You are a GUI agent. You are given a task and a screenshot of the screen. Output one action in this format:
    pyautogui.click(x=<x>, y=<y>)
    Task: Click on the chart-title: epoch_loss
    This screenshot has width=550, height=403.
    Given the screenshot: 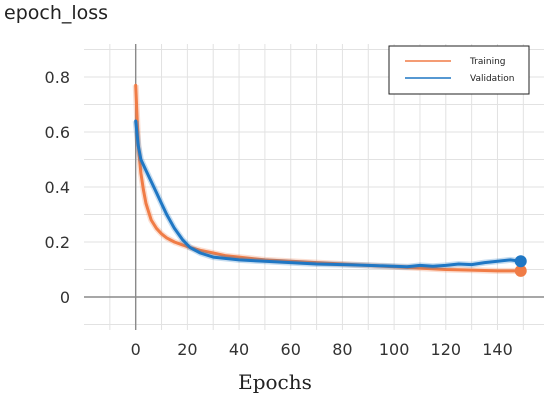 What is the action you would take?
    pyautogui.click(x=56, y=13)
    